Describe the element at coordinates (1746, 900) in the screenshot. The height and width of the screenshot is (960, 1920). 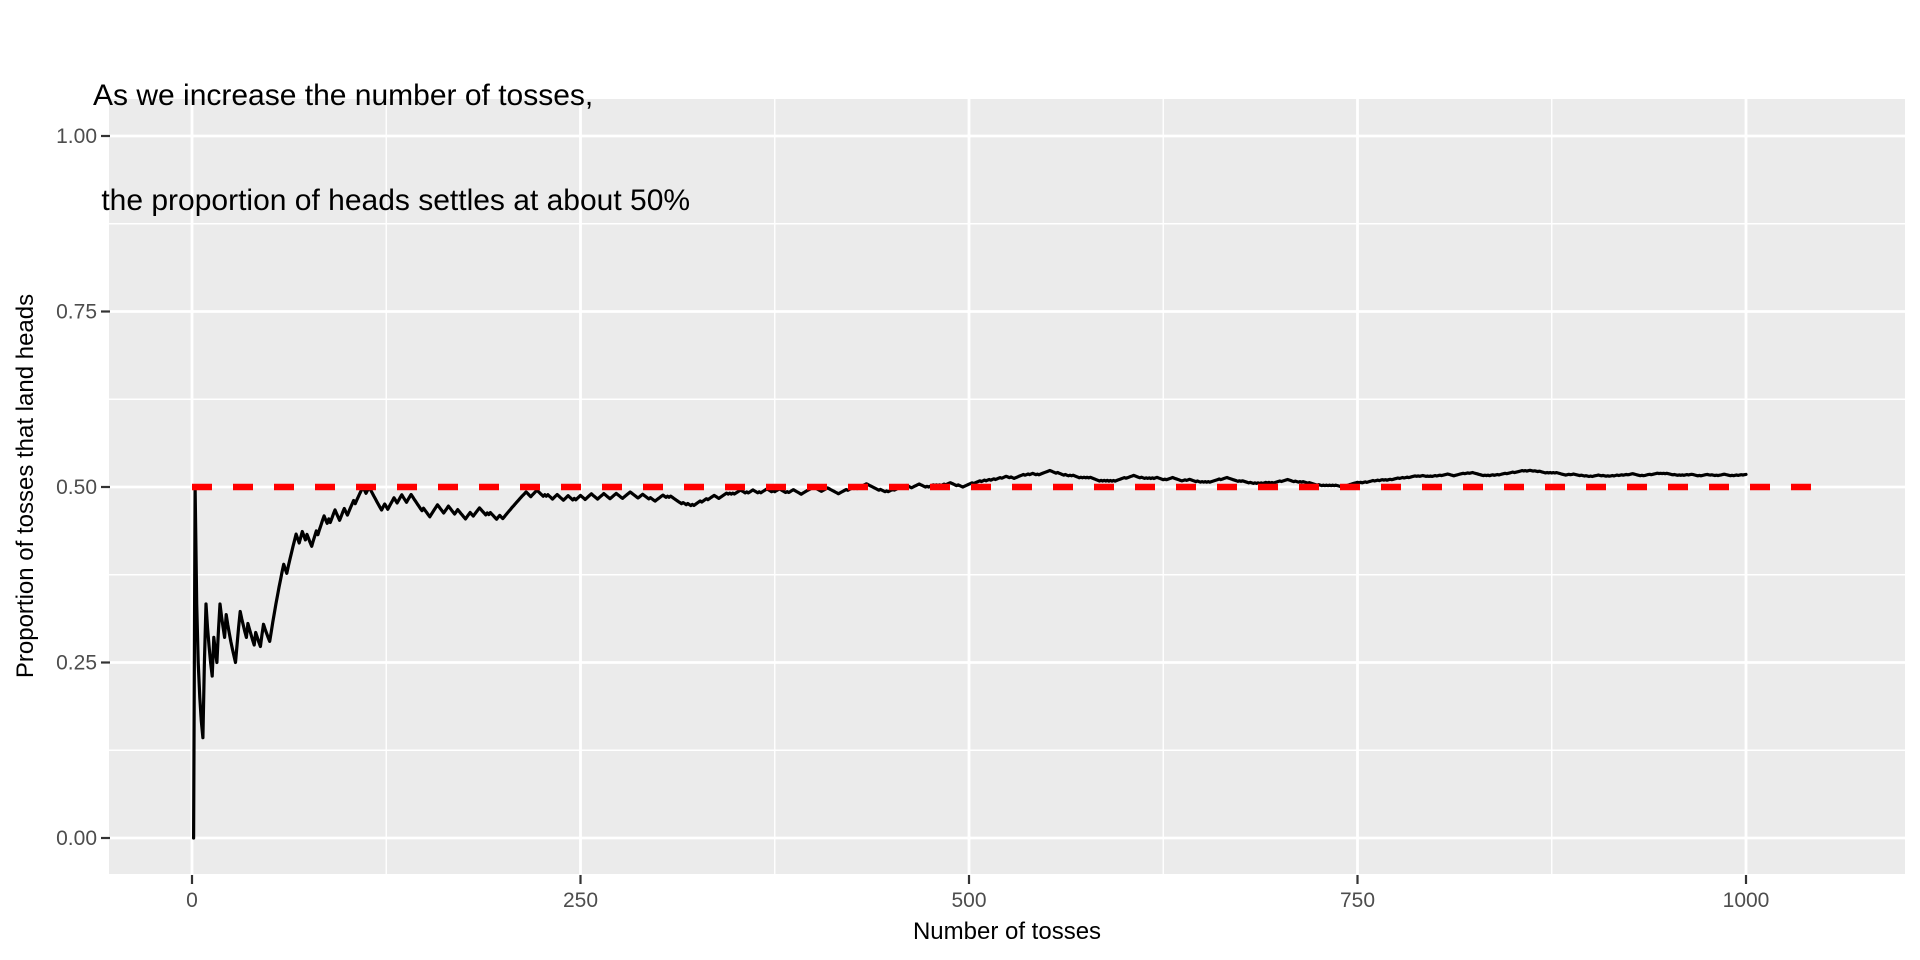
I see `x-tick-label: 1000` at that location.